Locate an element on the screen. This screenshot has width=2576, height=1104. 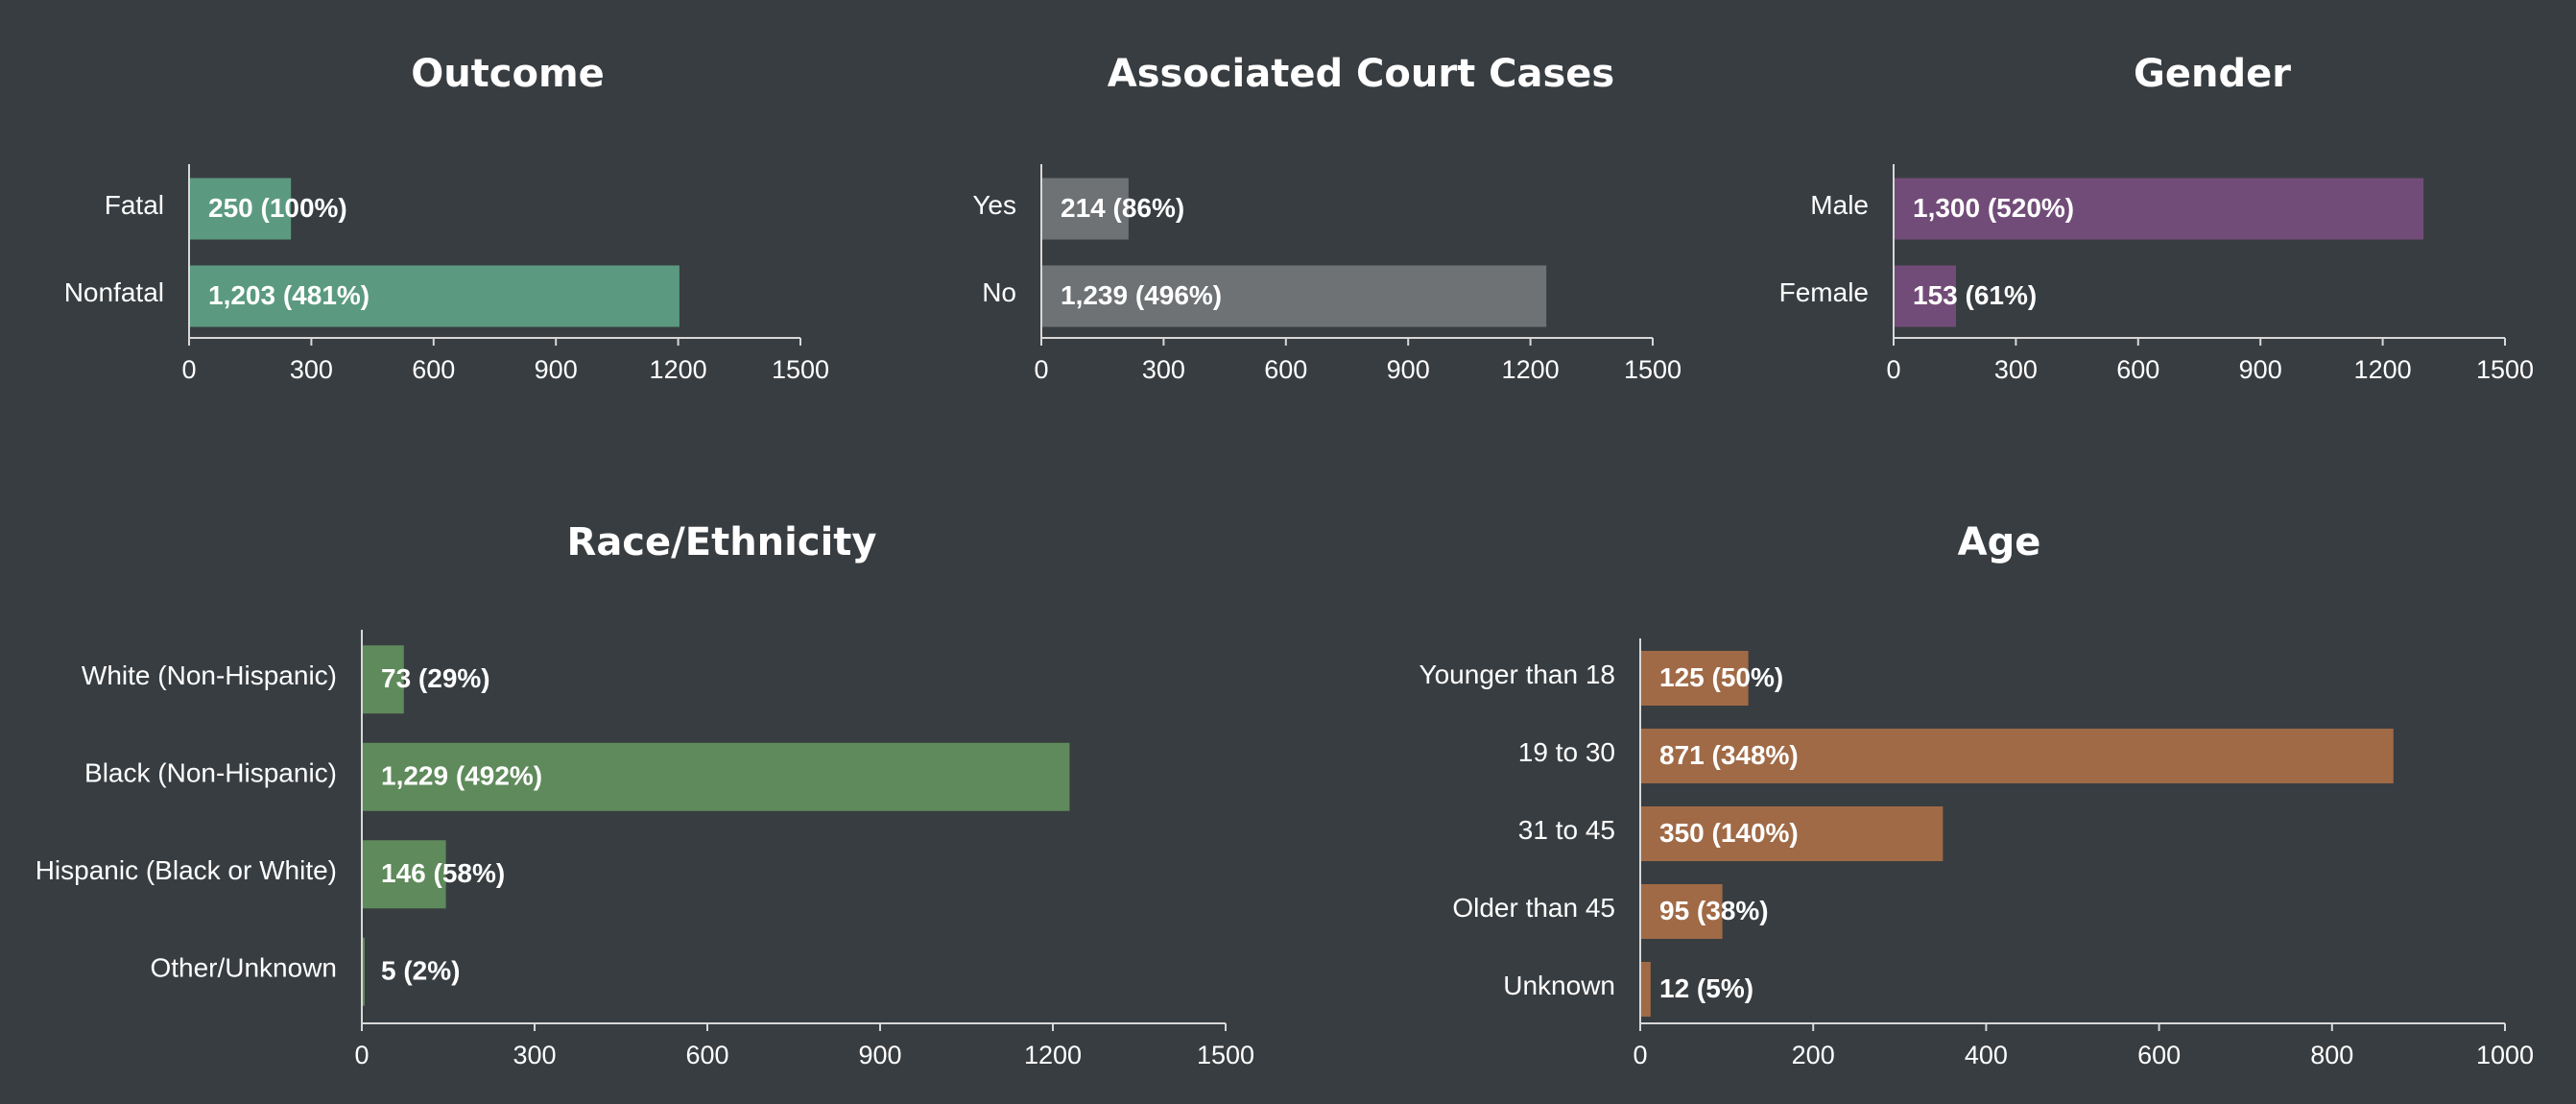
data-label: 12 (5%) is located at coordinates (1706, 988).